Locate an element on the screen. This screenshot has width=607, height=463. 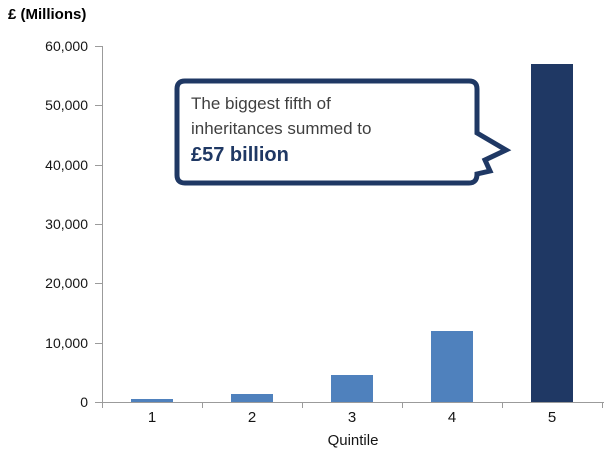
callout-outline is located at coordinates (343, 132).